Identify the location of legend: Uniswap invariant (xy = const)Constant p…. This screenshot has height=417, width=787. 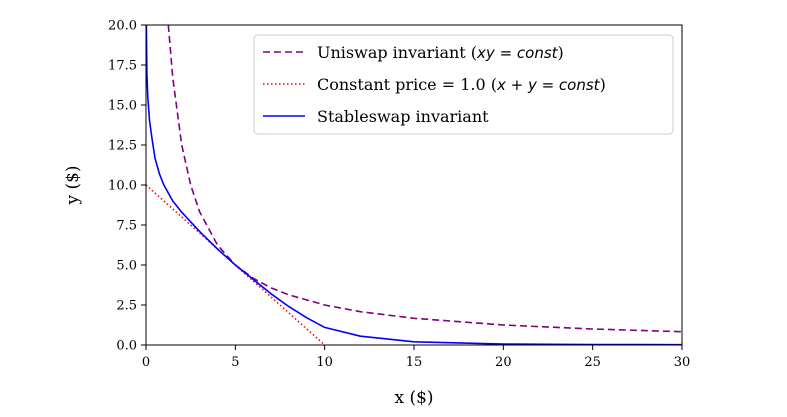
(463, 84).